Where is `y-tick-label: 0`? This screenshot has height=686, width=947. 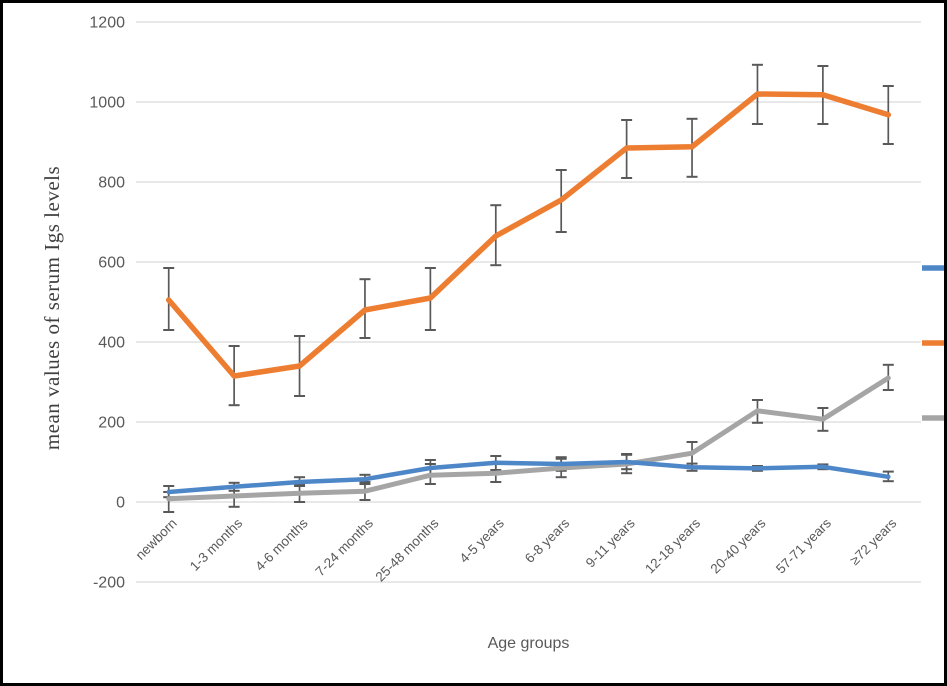 y-tick-label: 0 is located at coordinates (120, 503).